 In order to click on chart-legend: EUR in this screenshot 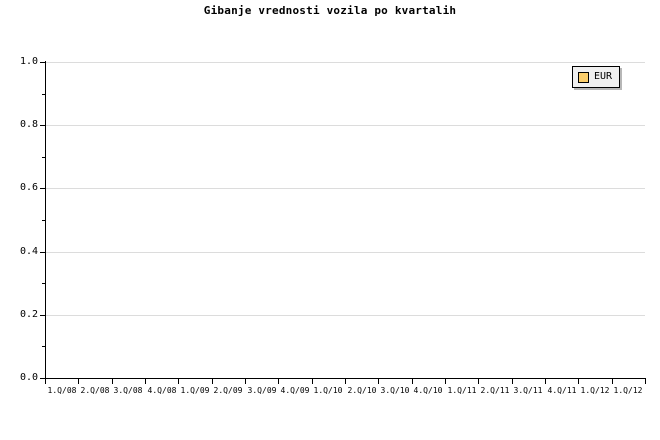, I will do `click(596, 77)`.